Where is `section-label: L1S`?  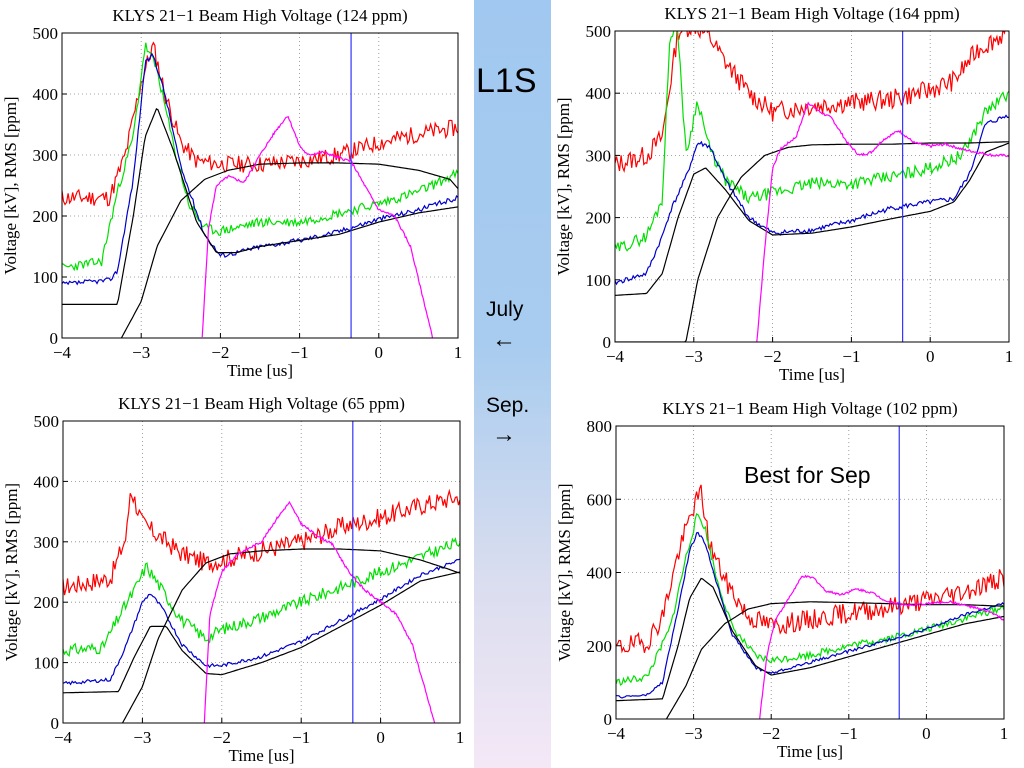
section-label: L1S is located at coordinates (506, 81).